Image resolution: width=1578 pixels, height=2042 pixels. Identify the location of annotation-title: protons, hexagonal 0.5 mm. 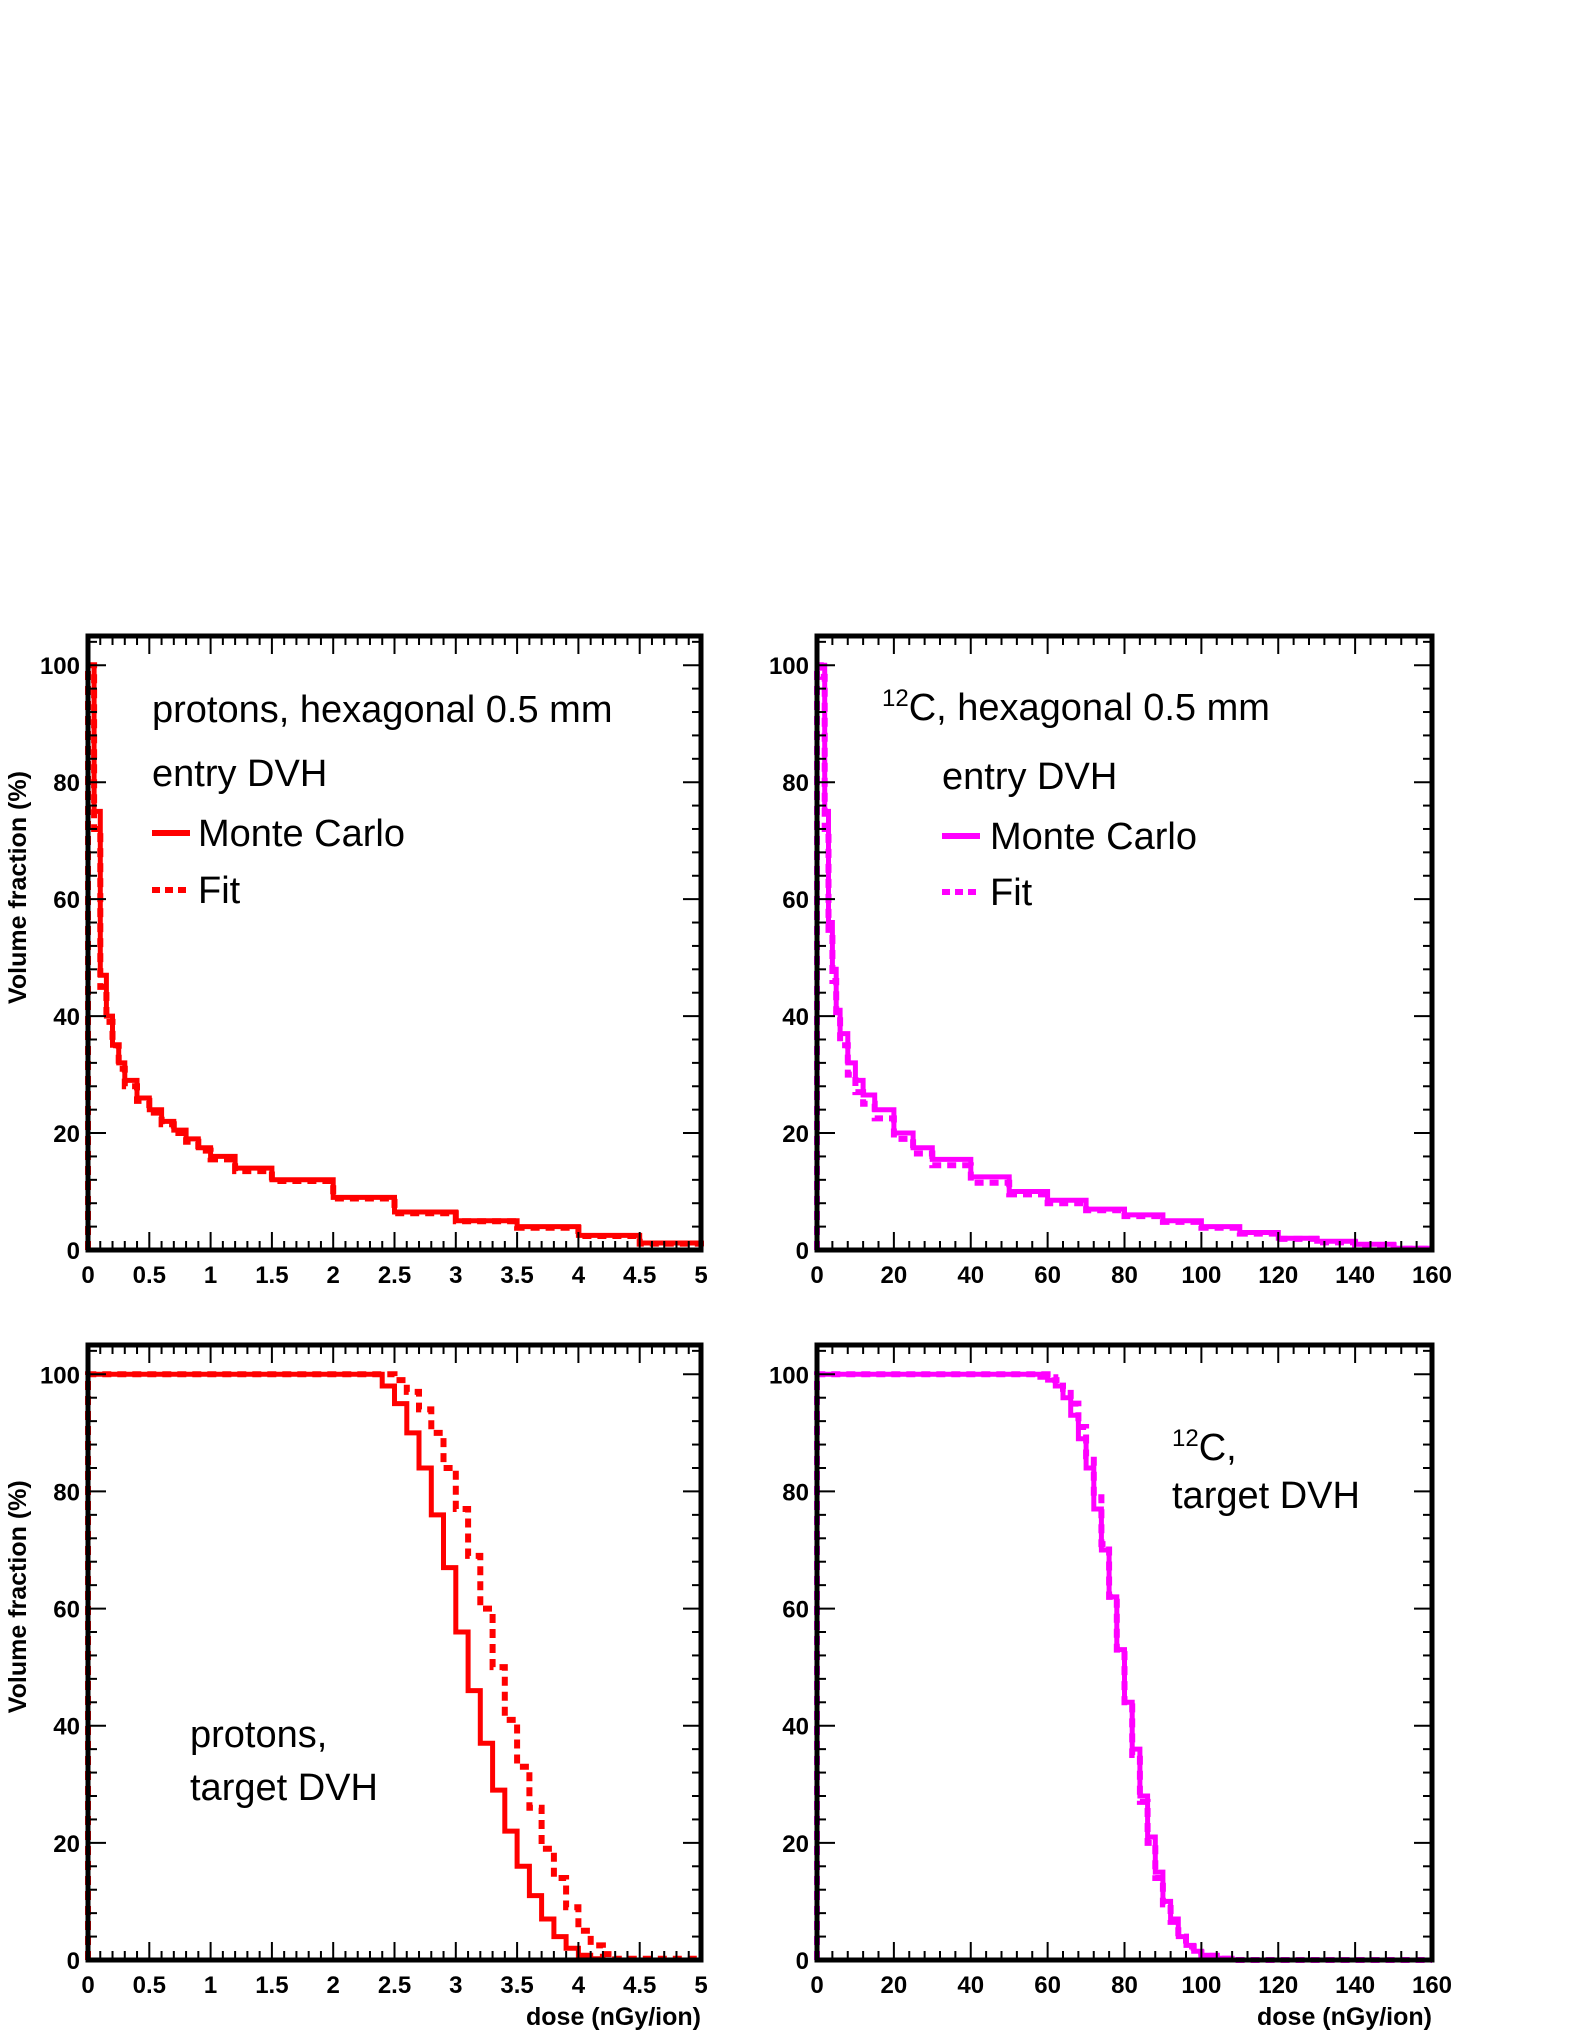
(382, 710).